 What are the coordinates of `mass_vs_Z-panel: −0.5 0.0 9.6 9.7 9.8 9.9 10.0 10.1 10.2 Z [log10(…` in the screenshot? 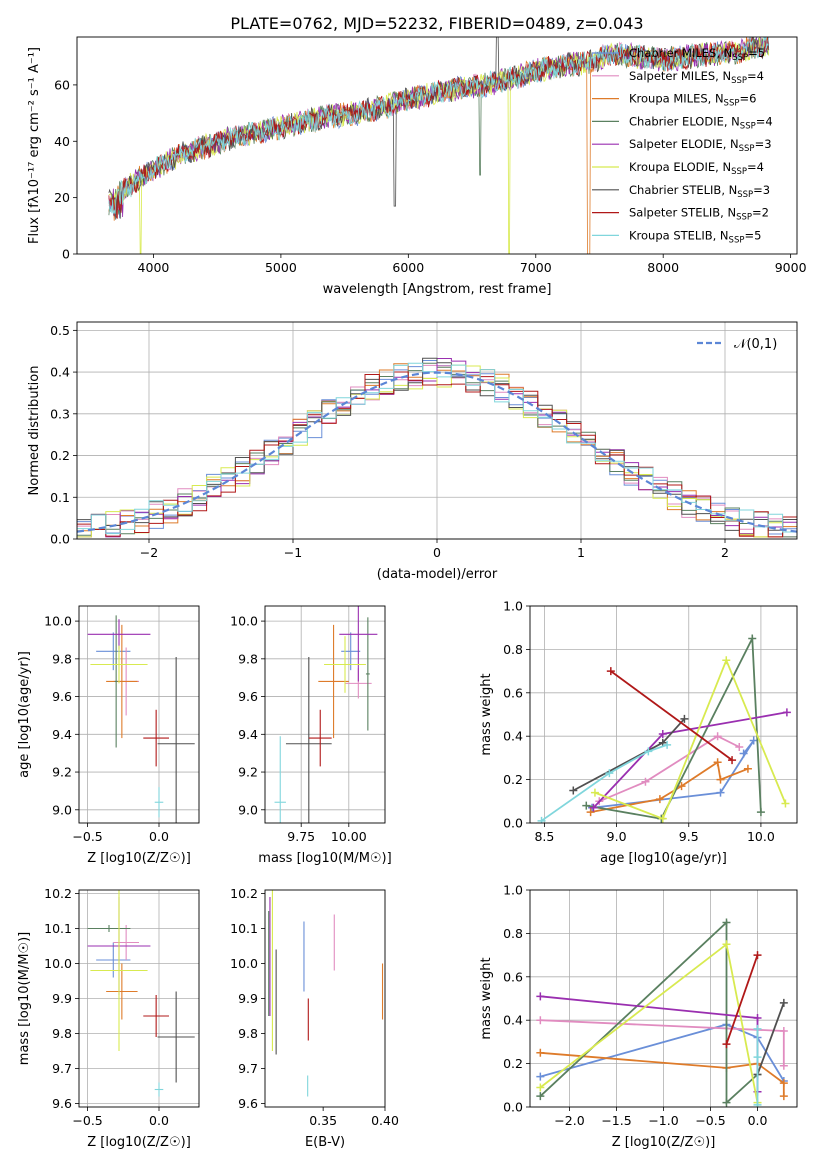 It's located at (108, 1018).